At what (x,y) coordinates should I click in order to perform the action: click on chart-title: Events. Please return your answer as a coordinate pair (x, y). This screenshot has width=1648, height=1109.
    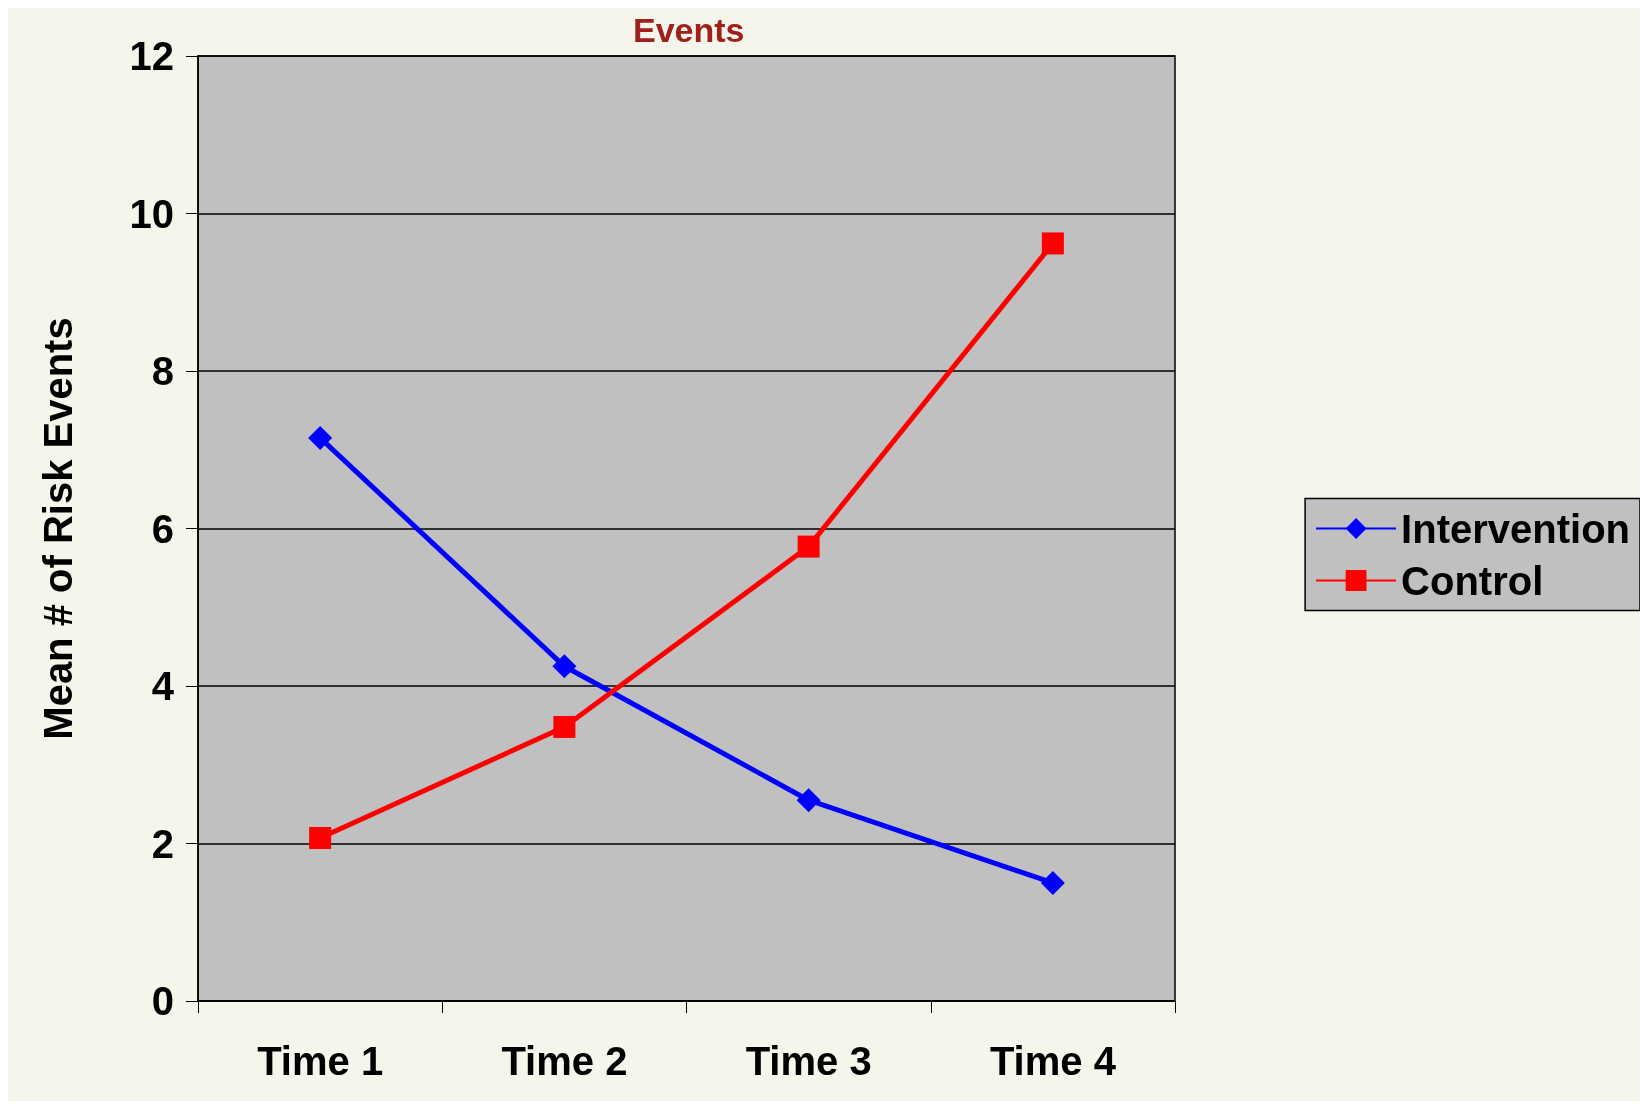
    Looking at the image, I should click on (689, 30).